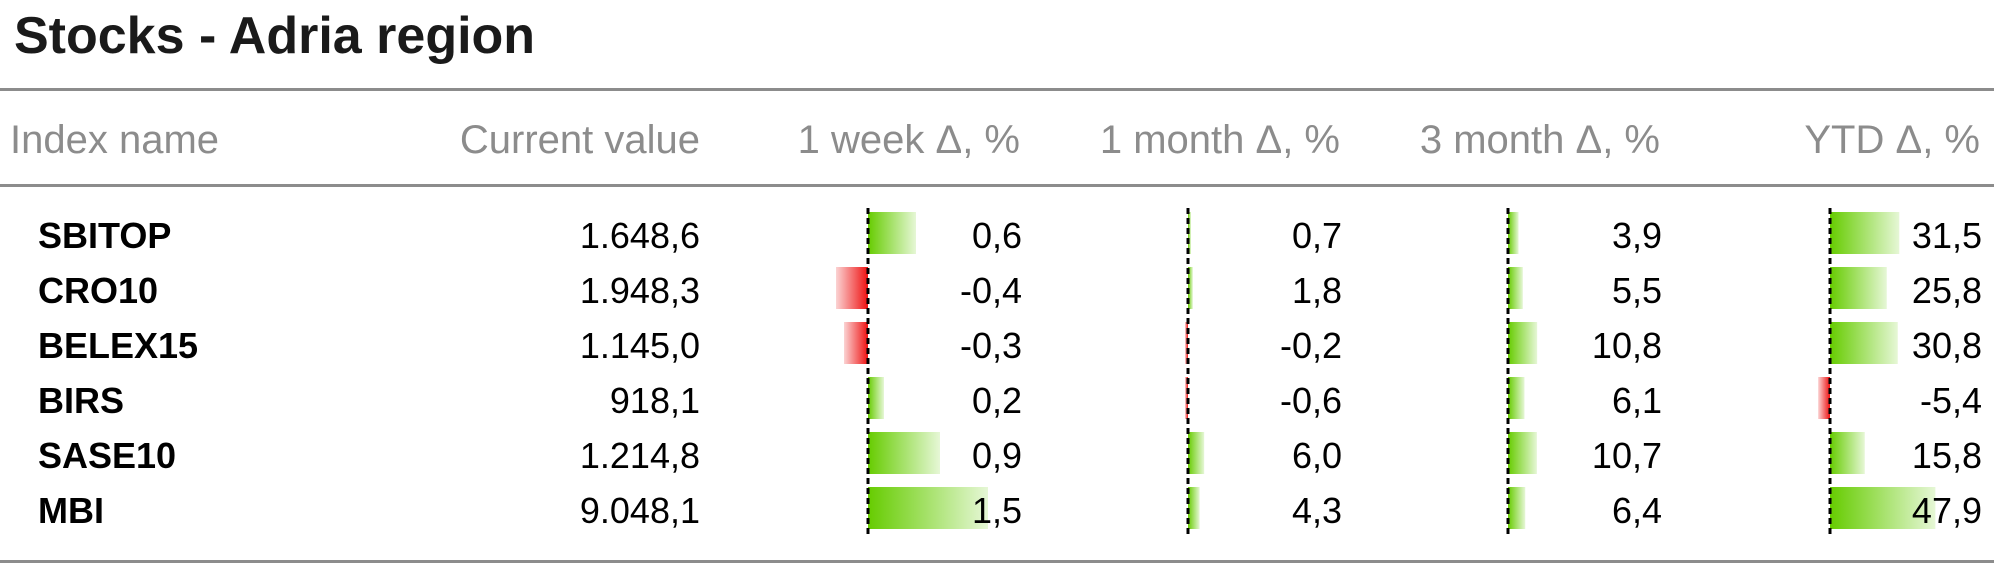 The image size is (2000, 575). What do you see at coordinates (640, 235) in the screenshot?
I see `current-value: 1.648,6` at bounding box center [640, 235].